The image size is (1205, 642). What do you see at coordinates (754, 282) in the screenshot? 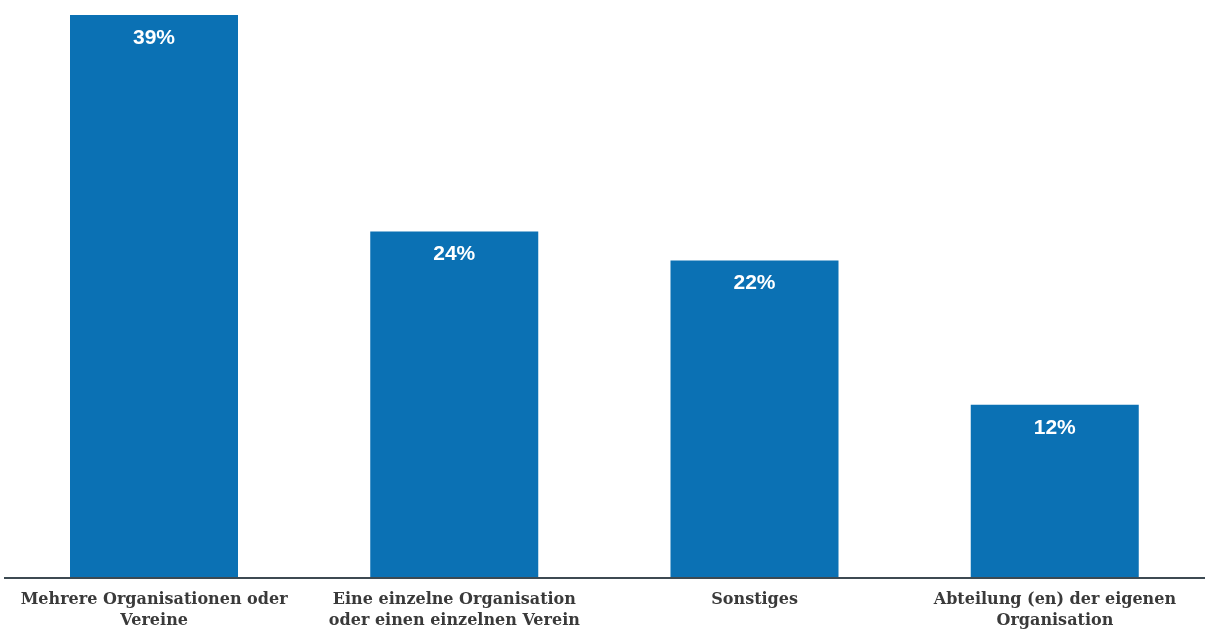
I see `data-label: 22%` at bounding box center [754, 282].